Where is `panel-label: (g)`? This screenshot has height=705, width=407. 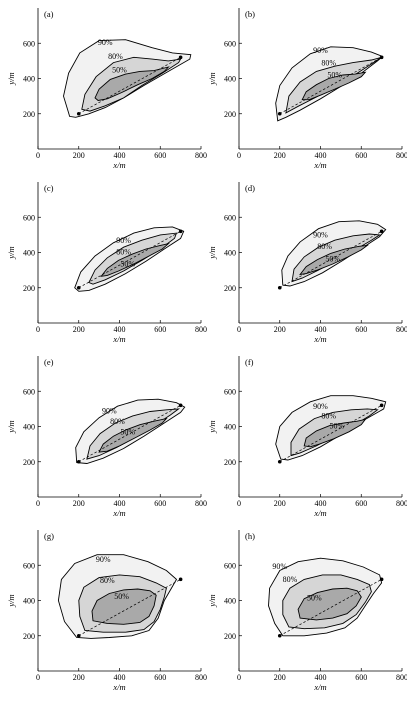 panel-label: (g) is located at coordinates (49, 536).